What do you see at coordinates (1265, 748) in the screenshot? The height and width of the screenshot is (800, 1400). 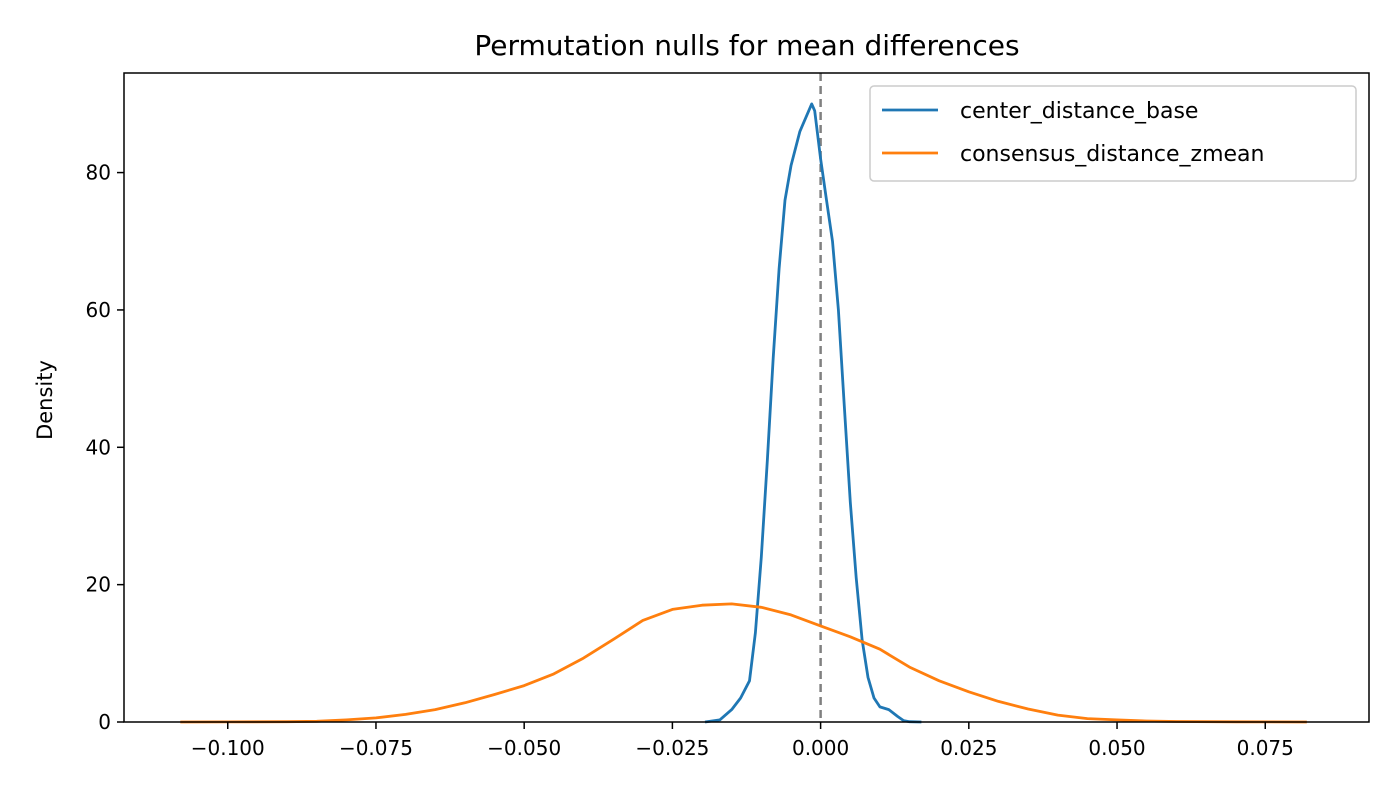 I see `x-tick-label: 0.075` at bounding box center [1265, 748].